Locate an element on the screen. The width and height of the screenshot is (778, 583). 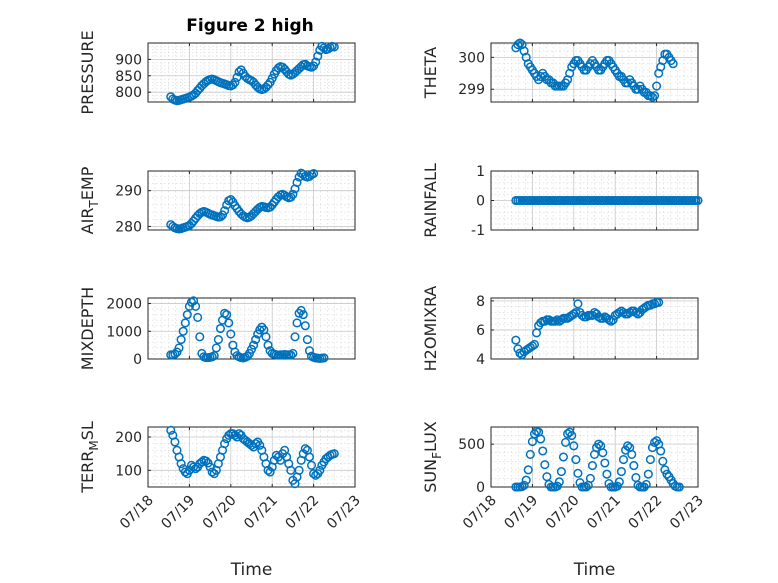
y-axis-label: RAINFALL is located at coordinates (430, 200).